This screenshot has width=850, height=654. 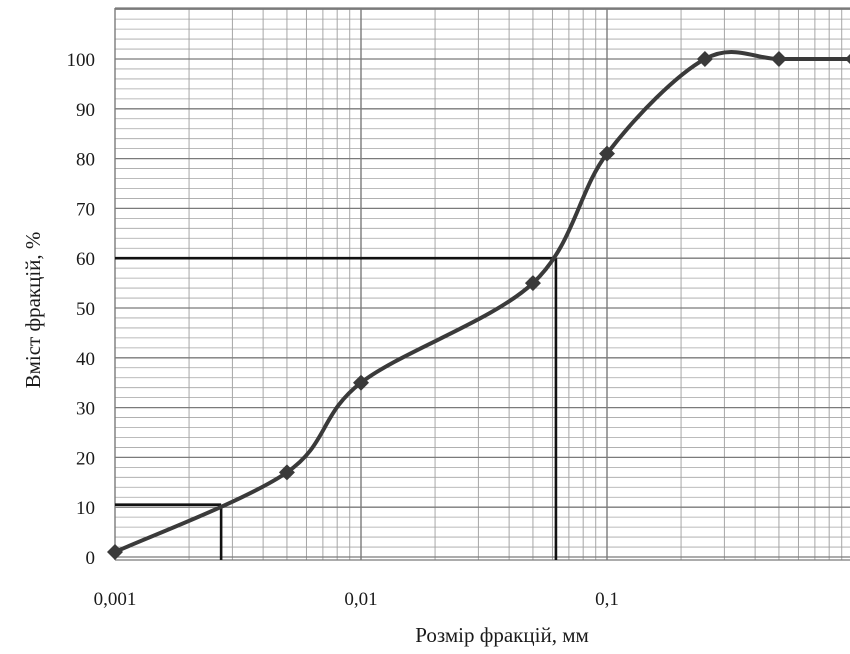 What do you see at coordinates (115, 599) in the screenshot?
I see `x-tick-label: 0,001` at bounding box center [115, 599].